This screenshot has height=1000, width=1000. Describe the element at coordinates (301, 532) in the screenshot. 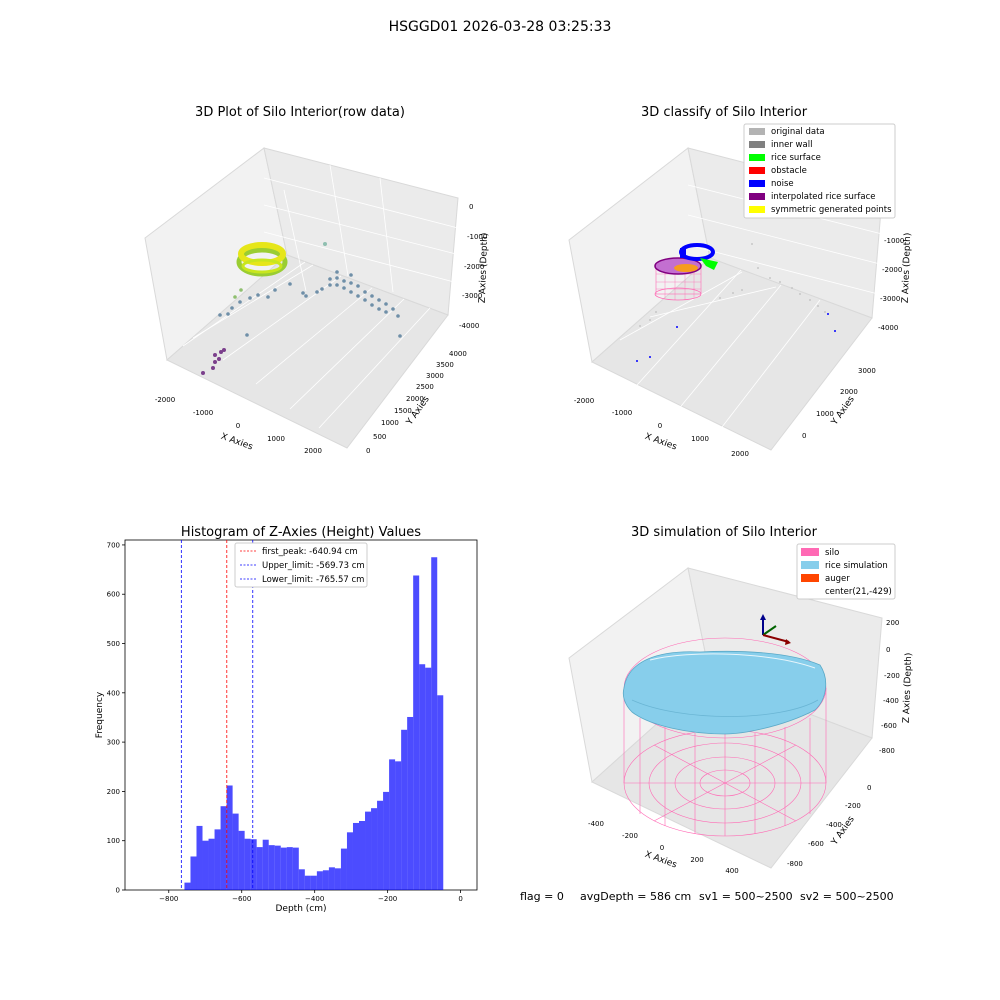

I see `histogram-title: Histogram of Z-Axies (Height) Values` at that location.